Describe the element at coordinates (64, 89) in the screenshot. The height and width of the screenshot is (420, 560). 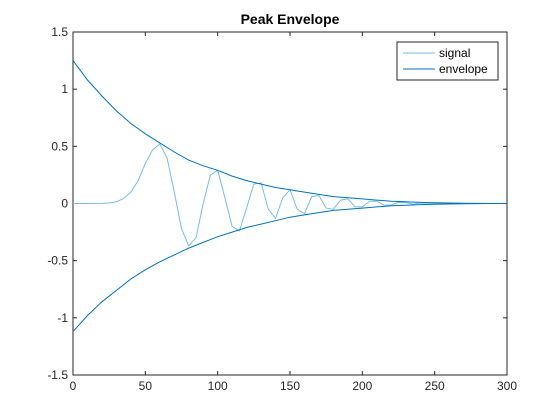
I see `y-tick-label: 1` at that location.